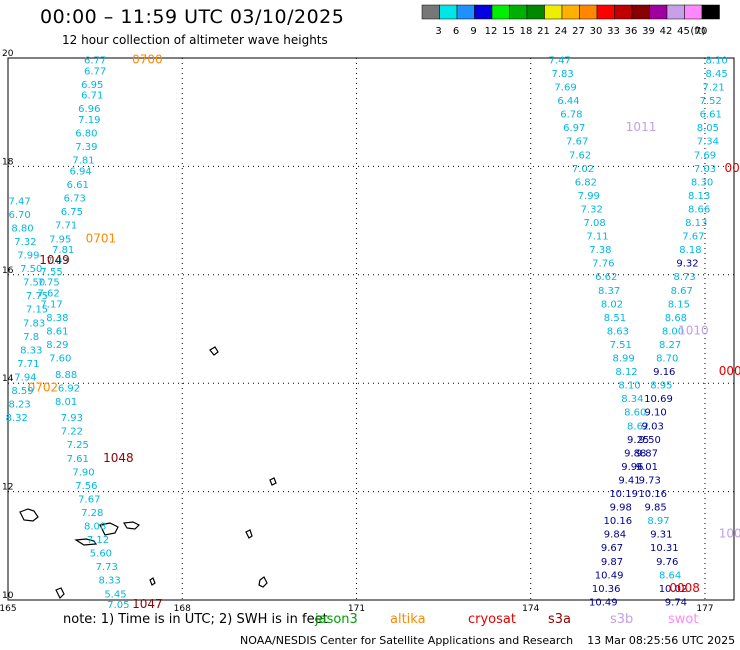 This screenshot has height=650, width=740. What do you see at coordinates (7, 488) in the screenshot?
I see `y-tick-label: 12` at bounding box center [7, 488].